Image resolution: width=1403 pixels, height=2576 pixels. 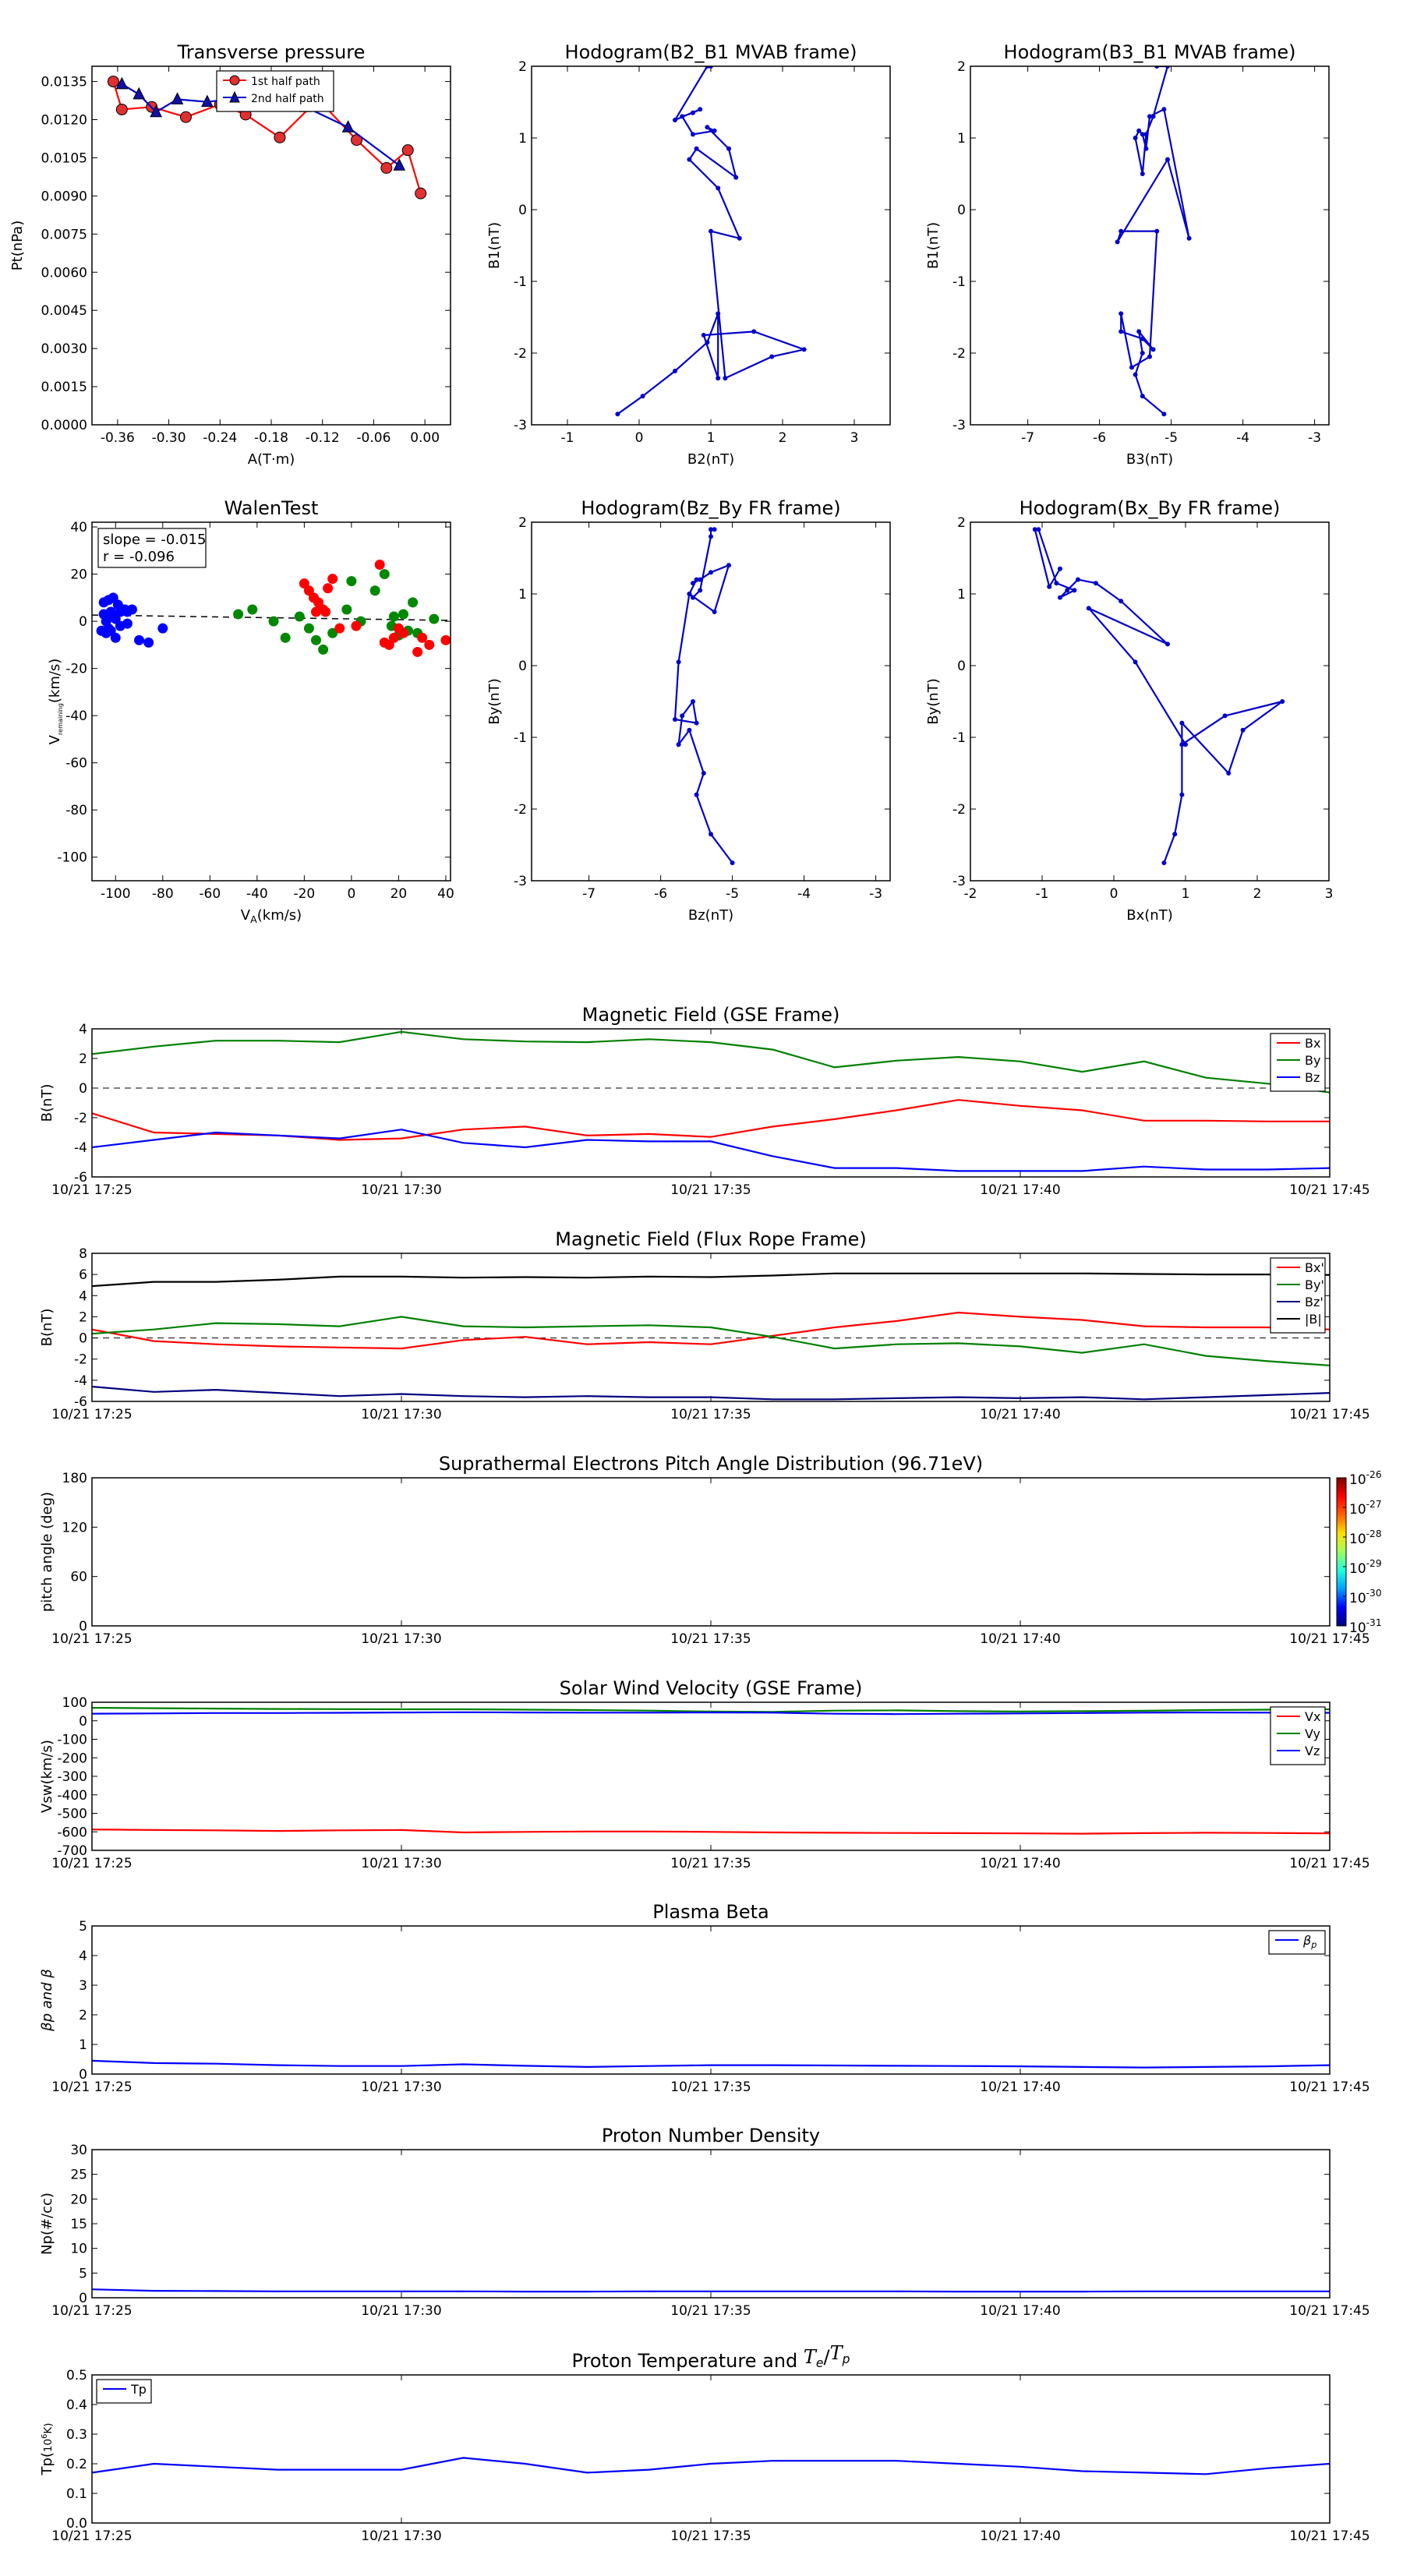 What do you see at coordinates (959, 354) in the screenshot?
I see `y-tick-label: -2` at bounding box center [959, 354].